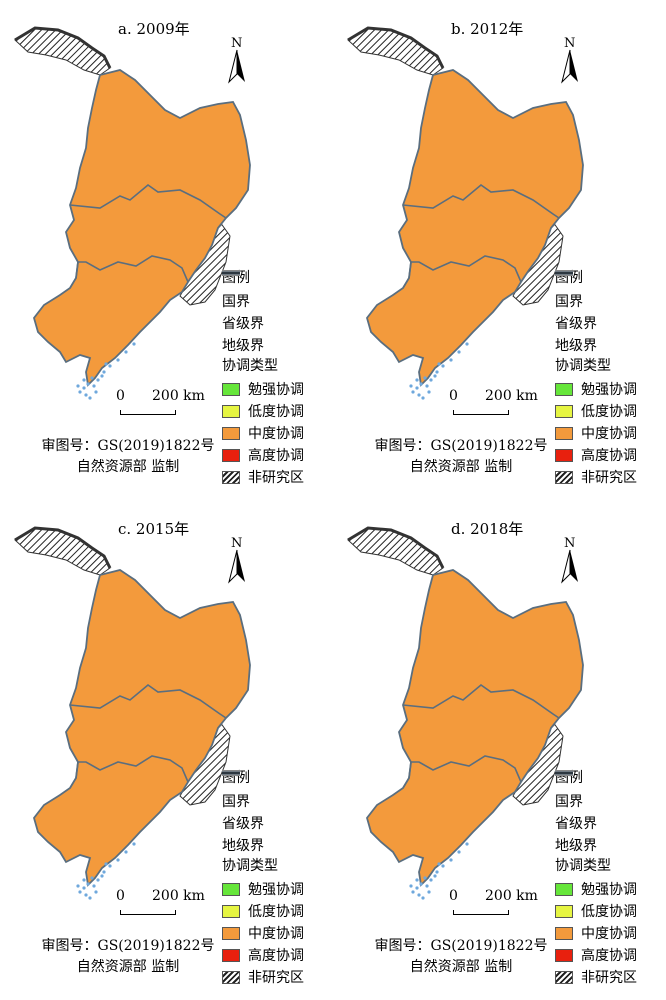 The height and width of the screenshot is (1000, 666). What do you see at coordinates (461, 957) in the screenshot?
I see `map-credit: 审图号：GS(2019)1822号 自然资源部 监制` at bounding box center [461, 957].